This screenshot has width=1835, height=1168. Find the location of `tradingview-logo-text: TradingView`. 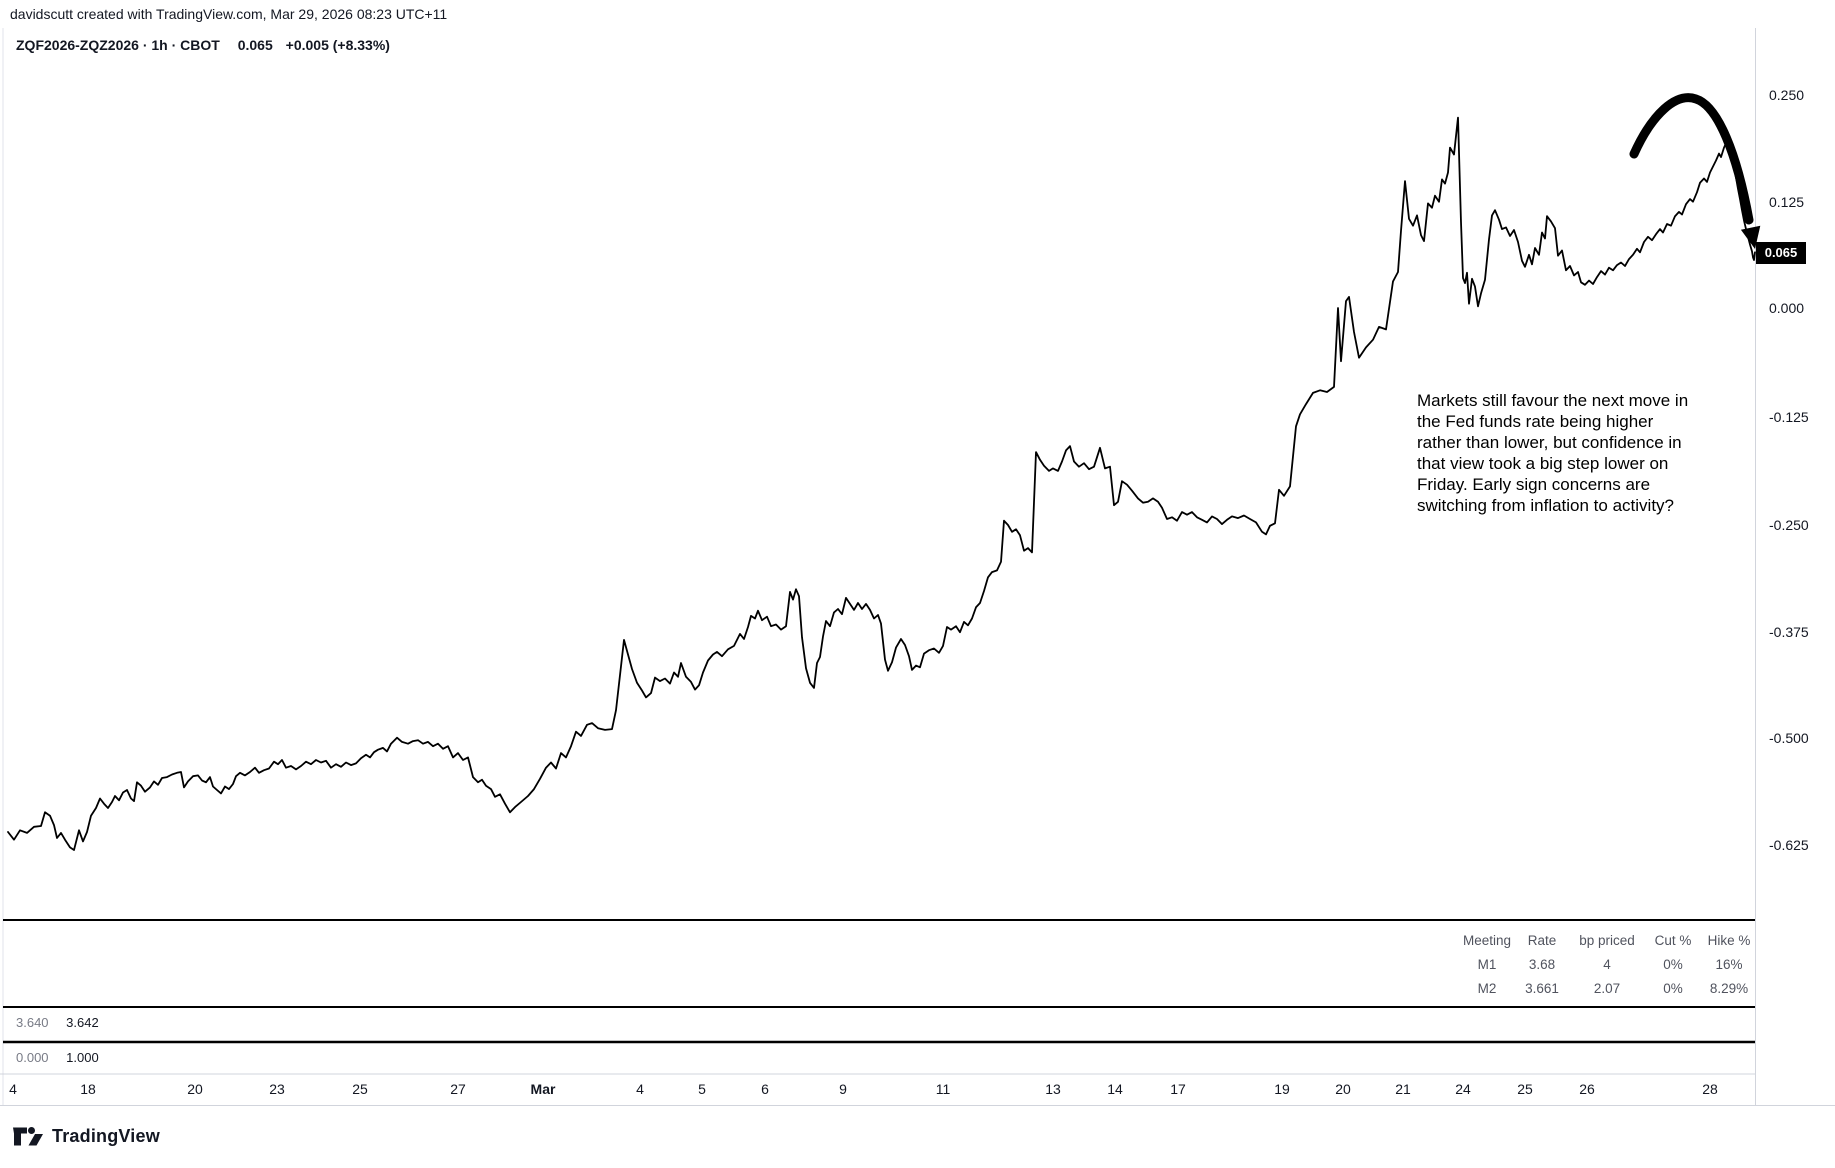

tradingview-logo-text: TradingView is located at coordinates (106, 1136).